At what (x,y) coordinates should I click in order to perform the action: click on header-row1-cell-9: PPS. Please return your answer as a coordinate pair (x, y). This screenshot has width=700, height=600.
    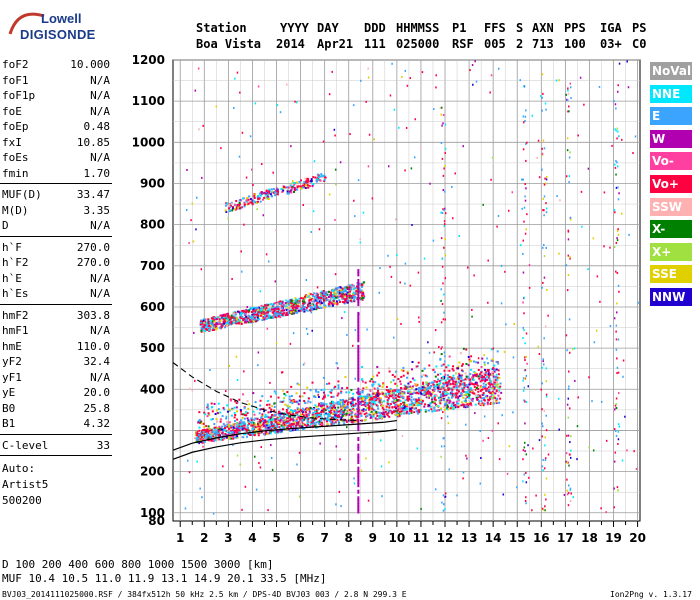
    Looking at the image, I should click on (575, 28).